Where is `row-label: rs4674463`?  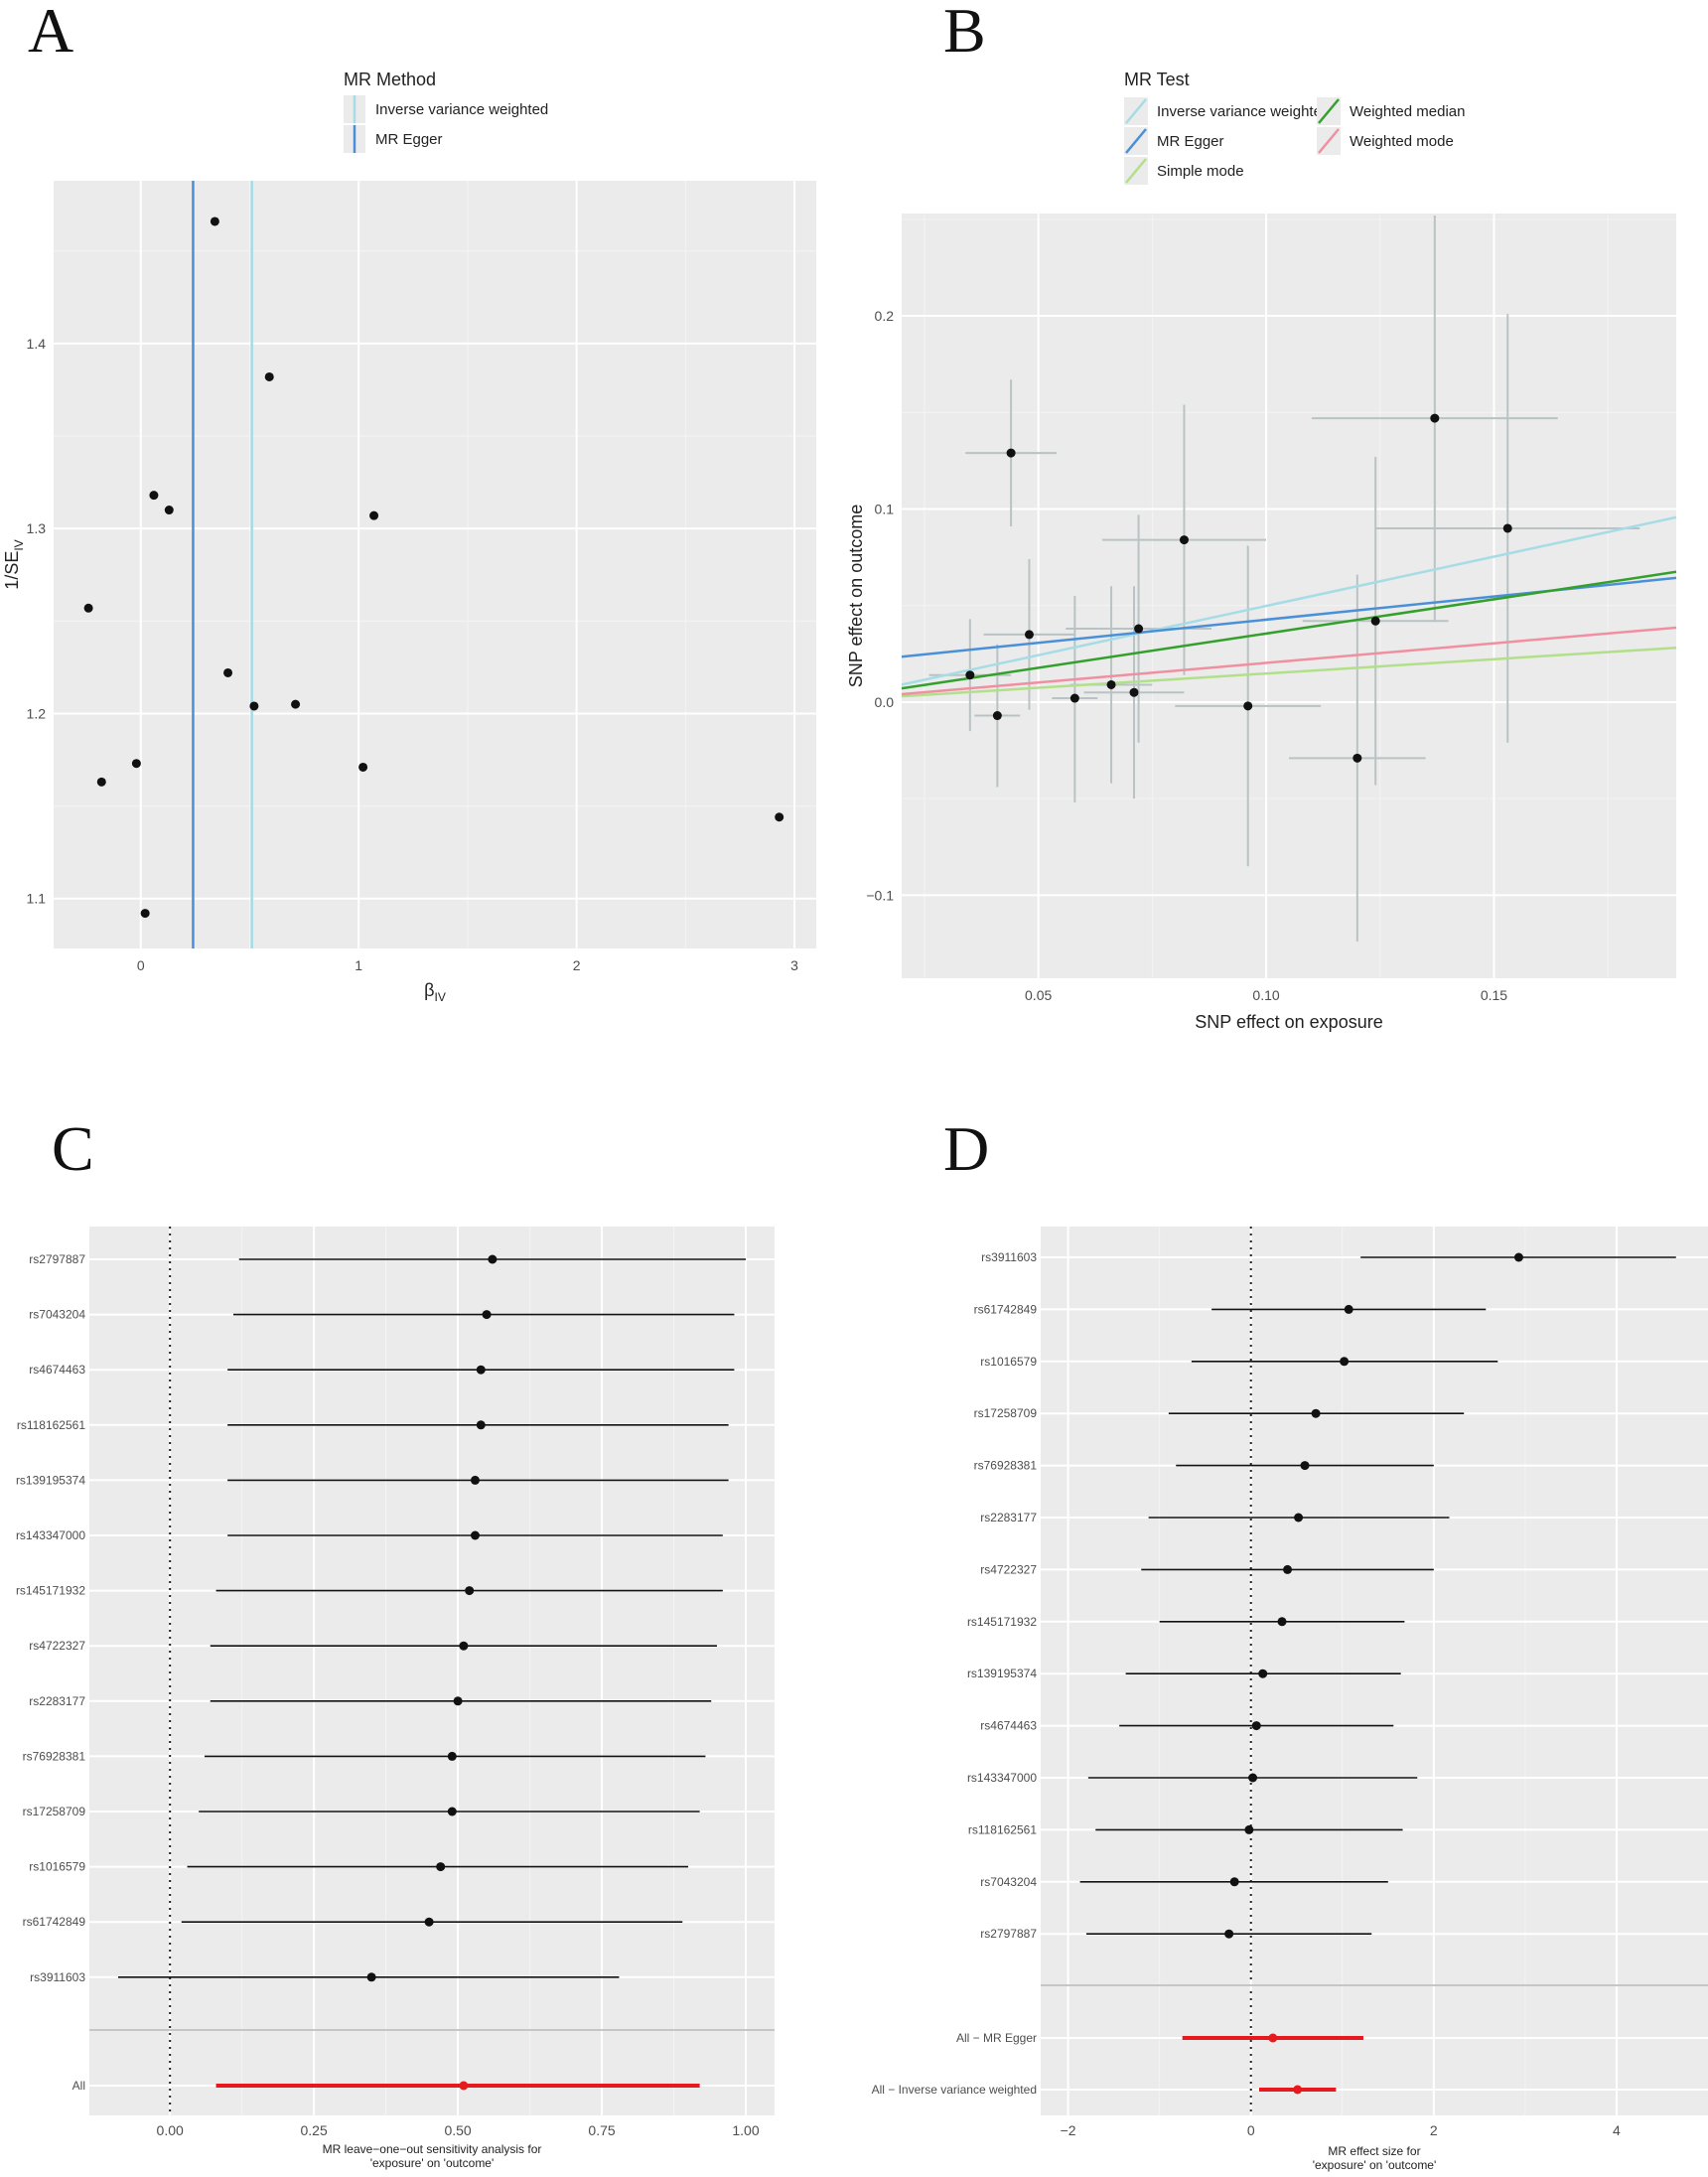
row-label: rs4674463 is located at coordinates (1008, 1726).